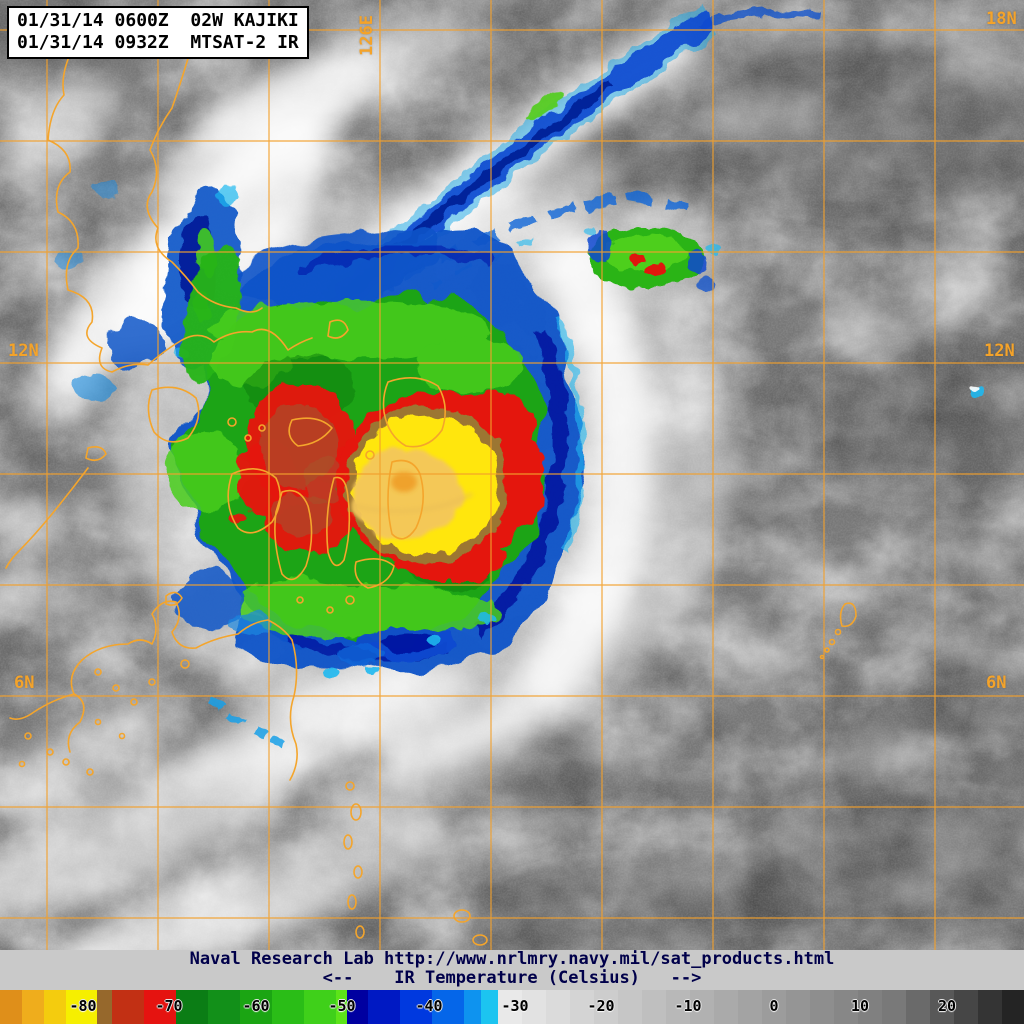  I want to click on colorbar-tick: -20, so click(601, 1006).